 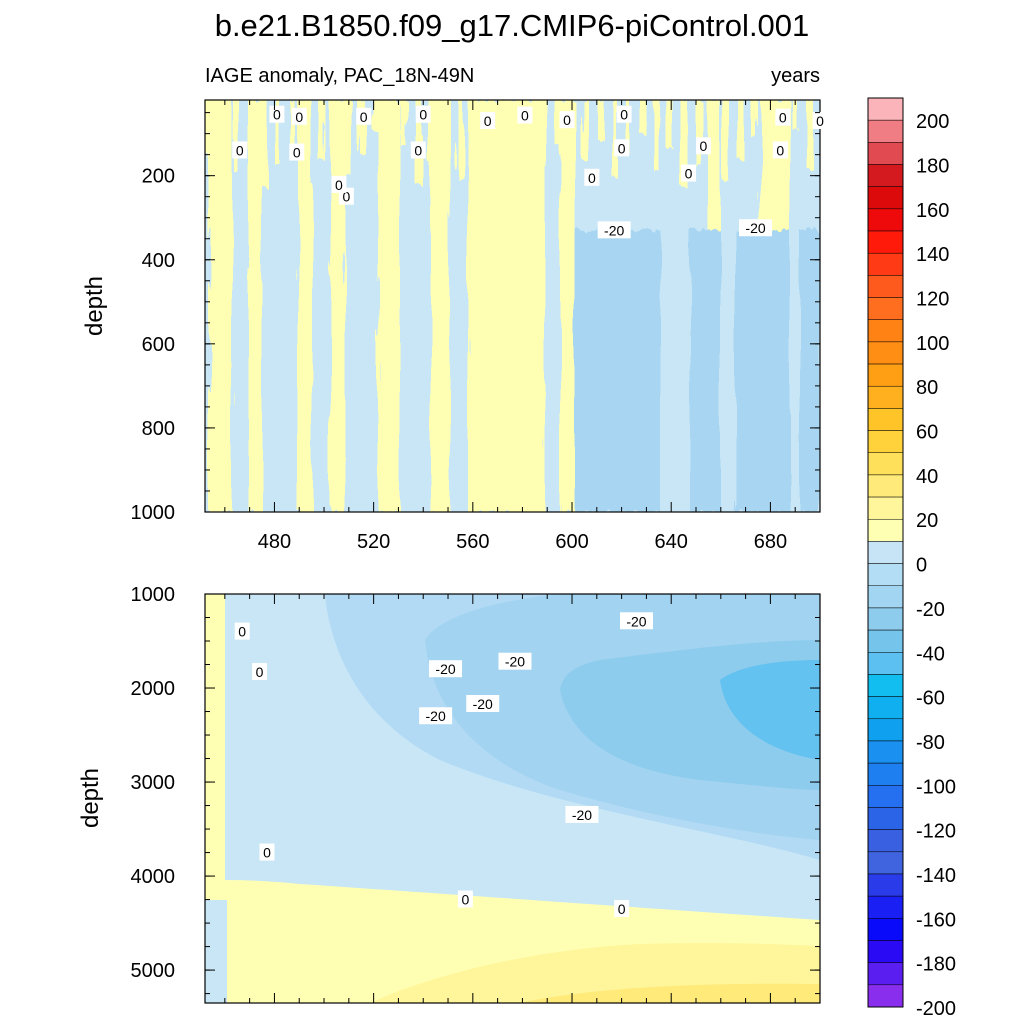 I want to click on x-tick-label: 560, so click(x=472, y=542).